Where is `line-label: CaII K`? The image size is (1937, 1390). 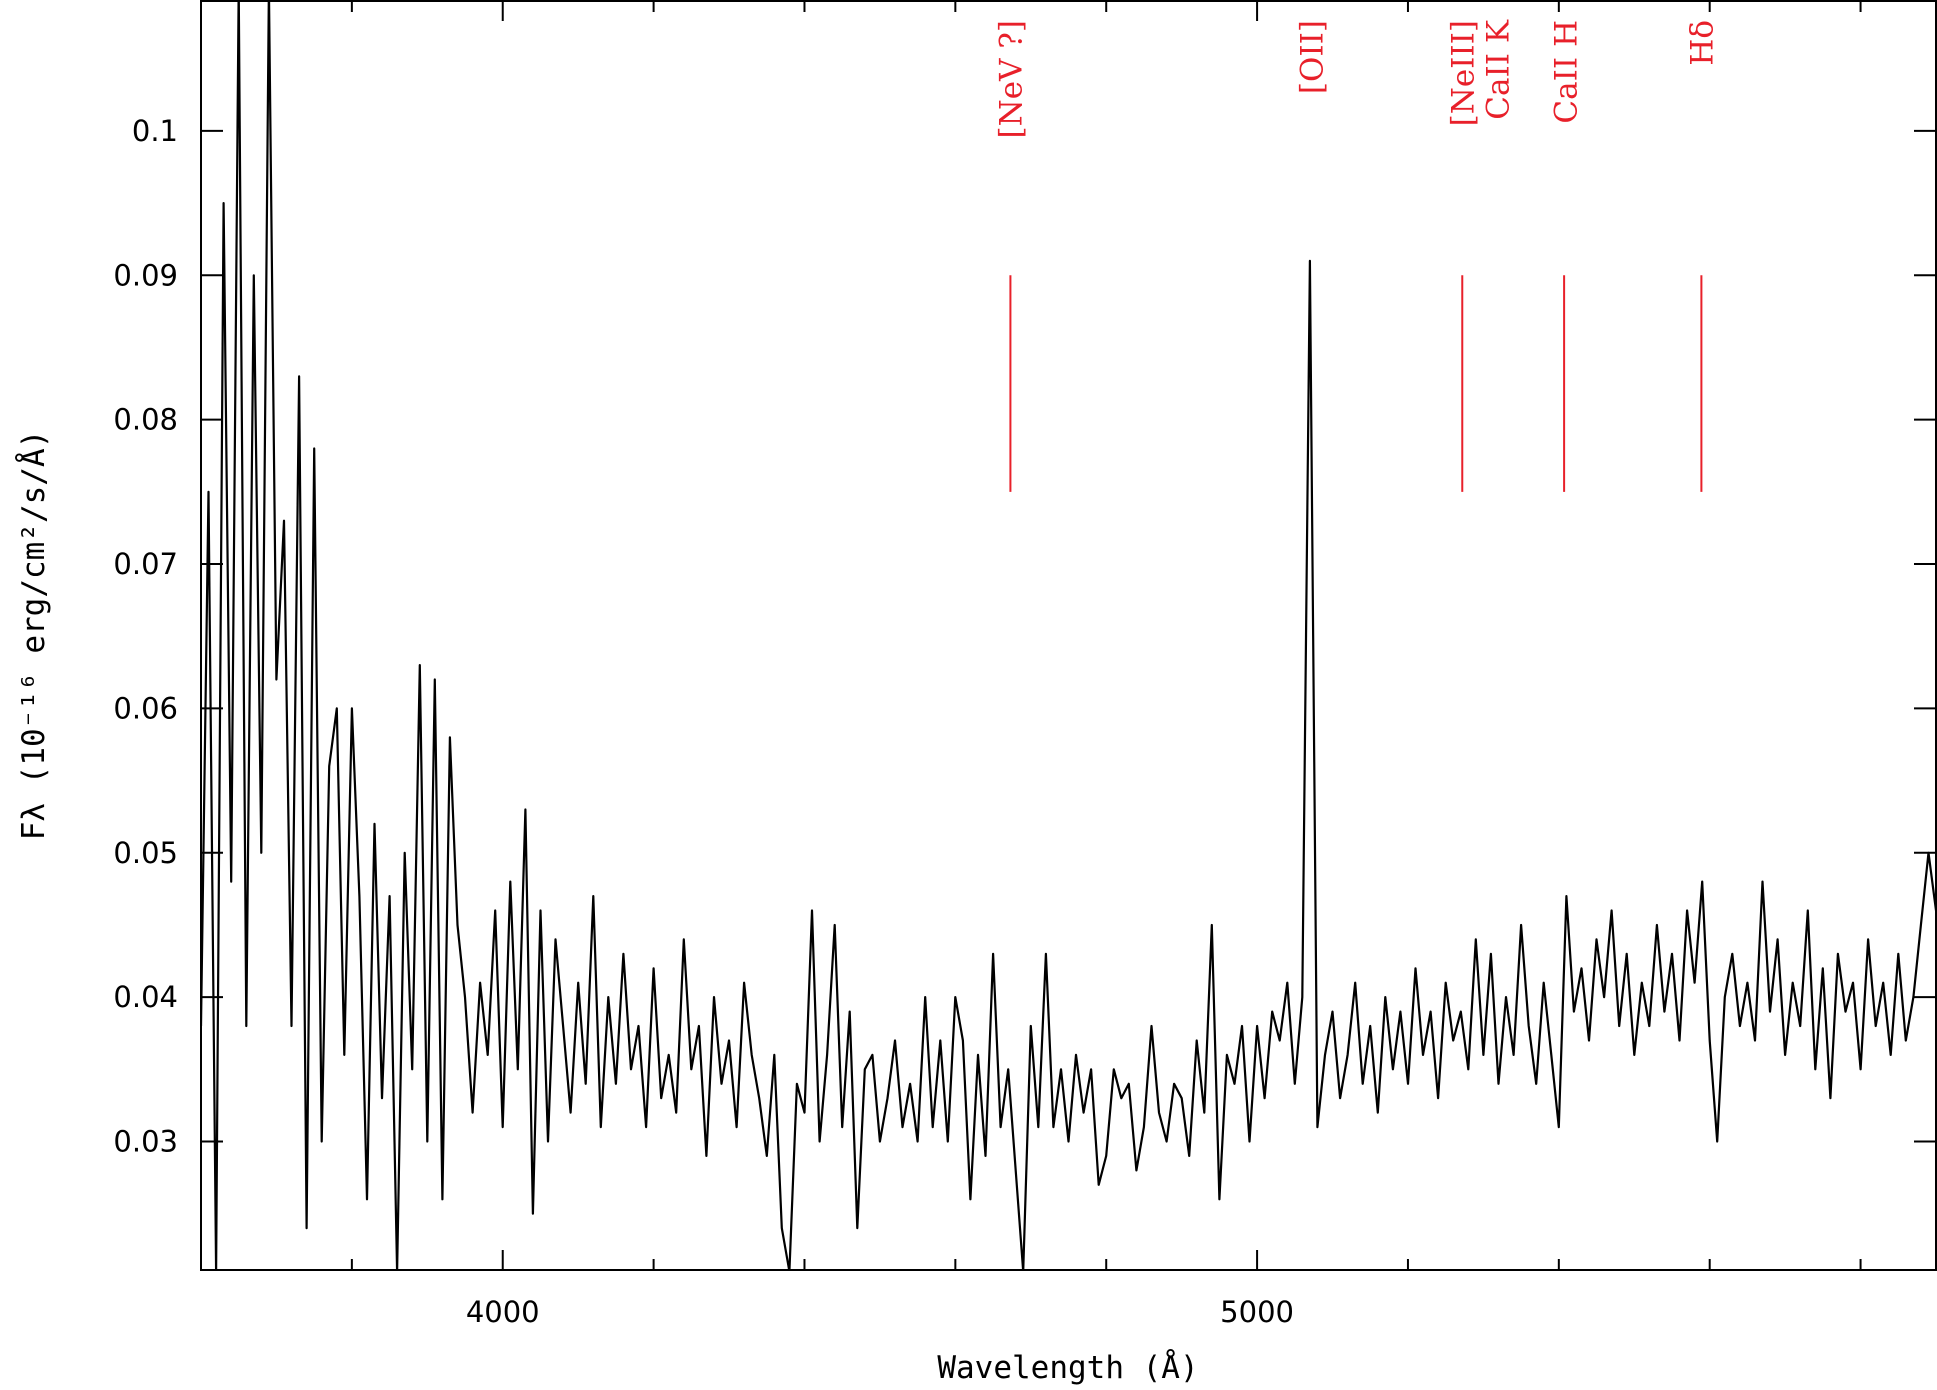
line-label: CaII K is located at coordinates (1499, 69).